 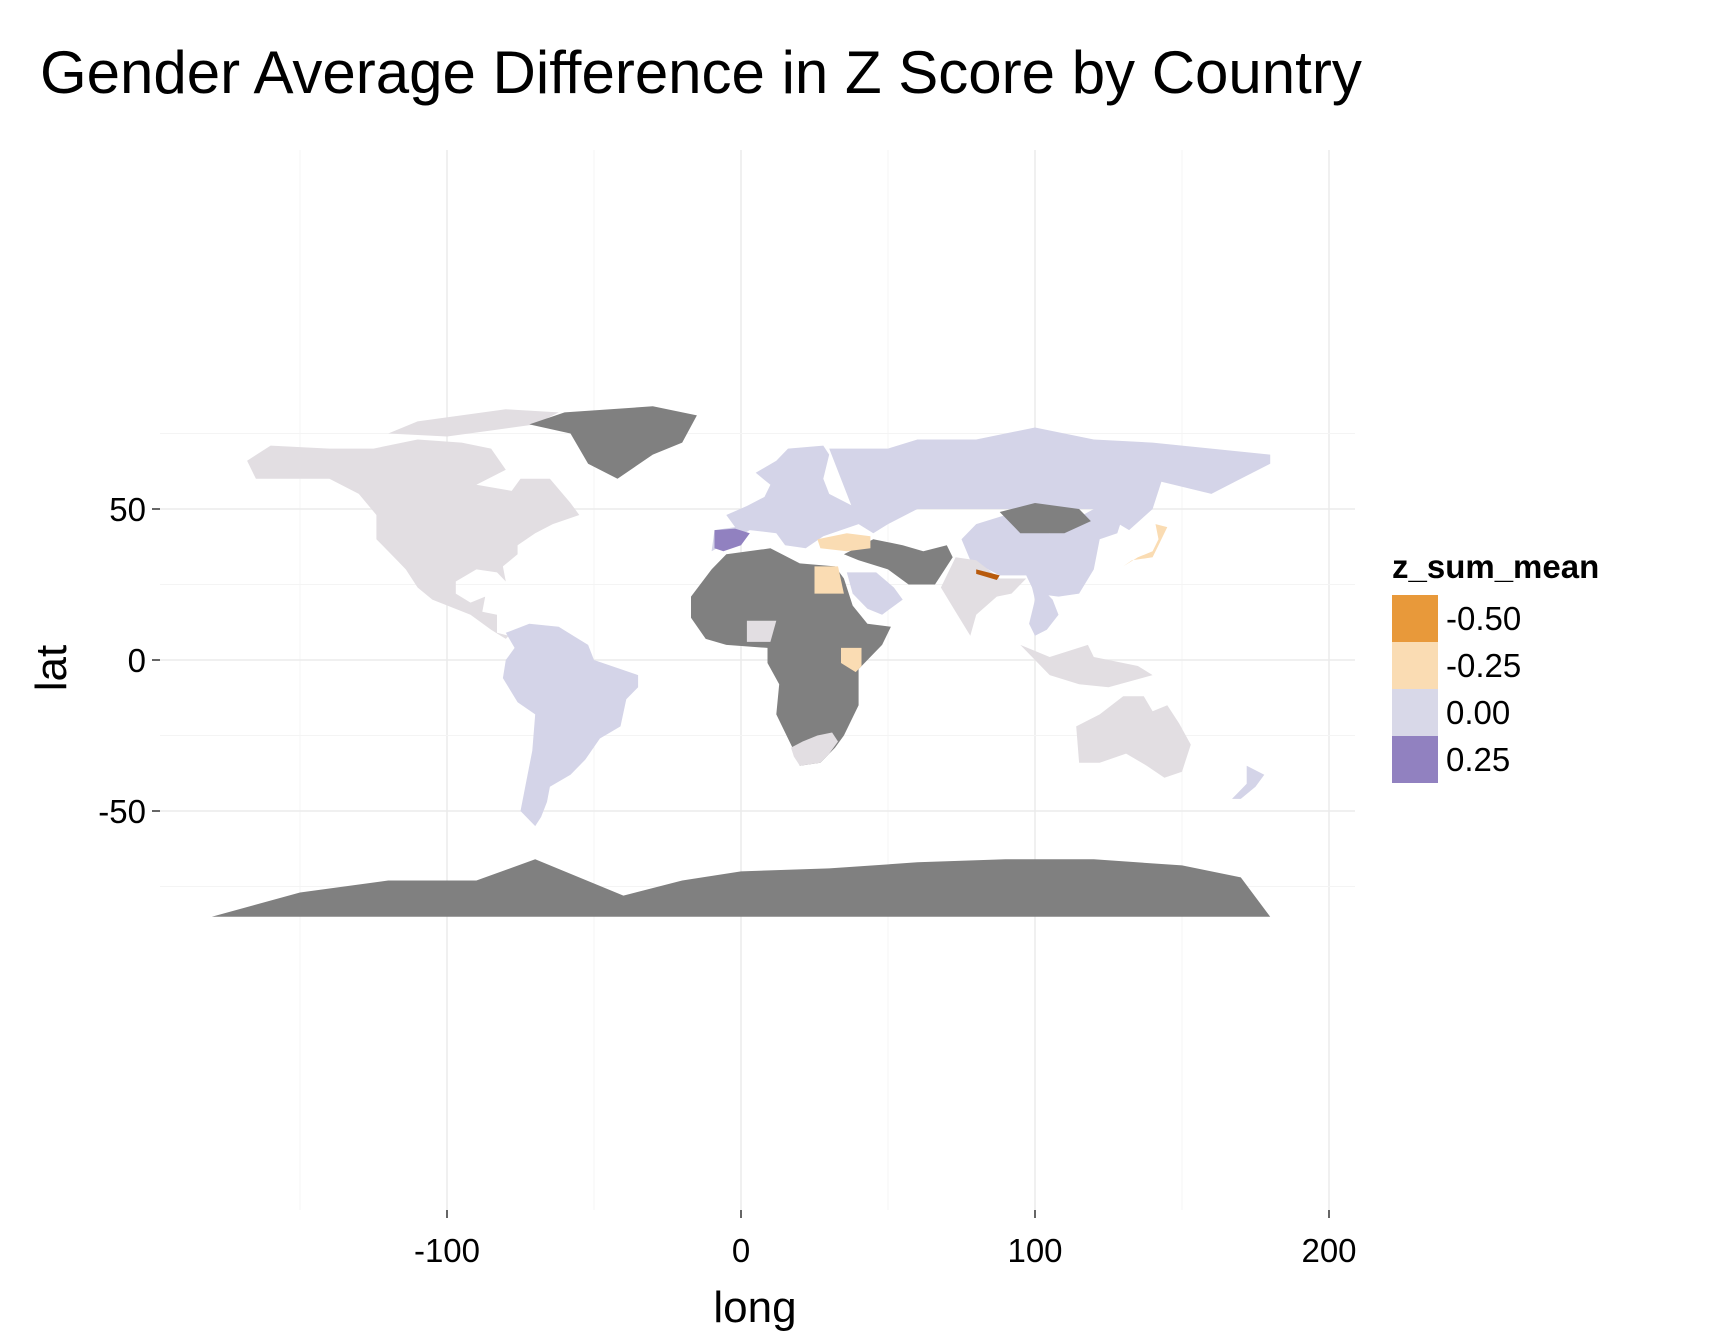 I want to click on region-egypt, so click(x=829, y=580).